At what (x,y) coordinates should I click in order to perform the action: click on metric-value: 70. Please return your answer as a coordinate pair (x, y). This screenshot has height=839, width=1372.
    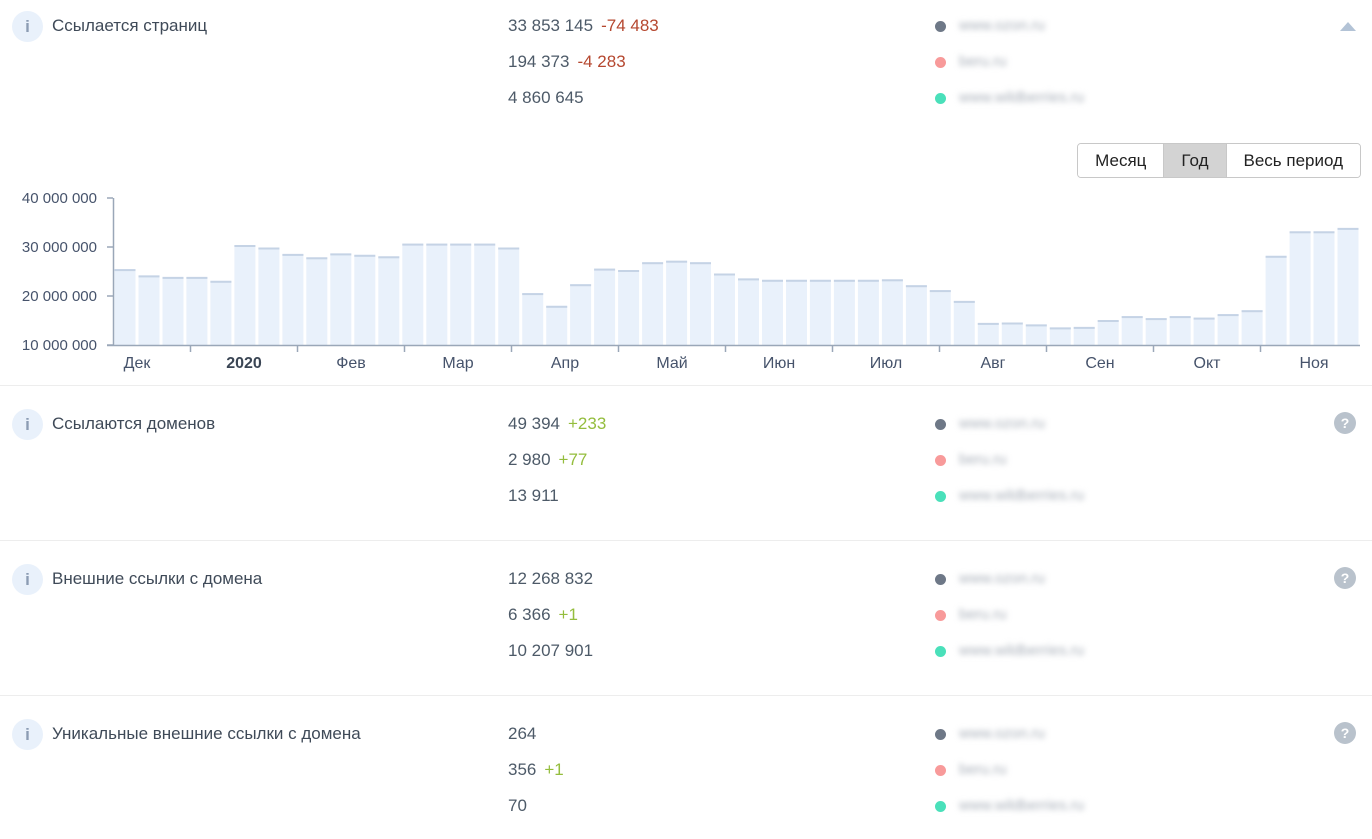
    Looking at the image, I should click on (517, 805).